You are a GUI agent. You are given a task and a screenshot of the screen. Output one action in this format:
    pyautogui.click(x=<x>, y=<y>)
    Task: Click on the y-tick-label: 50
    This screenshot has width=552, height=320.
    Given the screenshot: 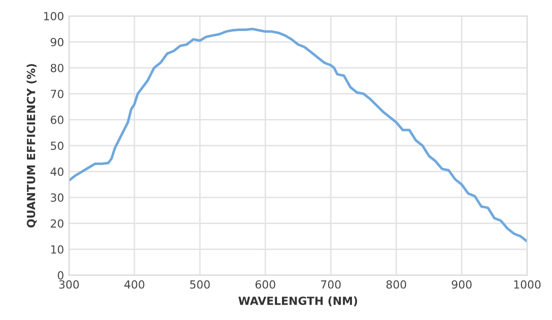 What is the action you would take?
    pyautogui.click(x=57, y=146)
    